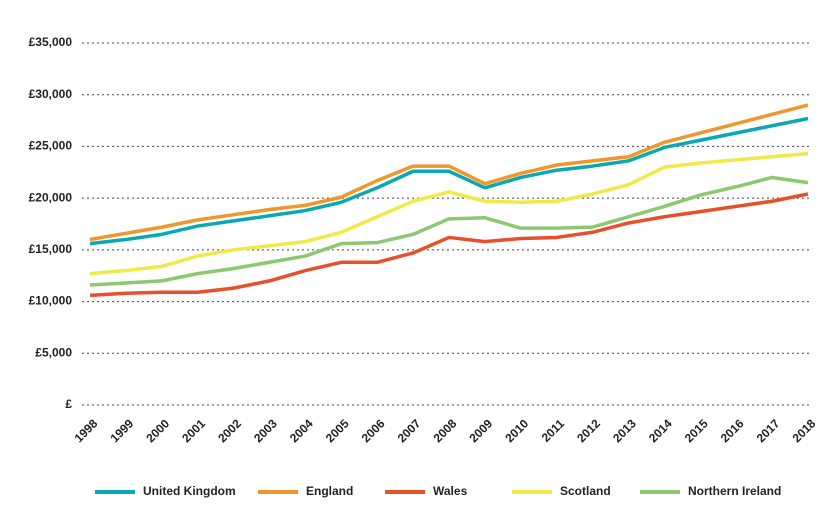 The width and height of the screenshot is (836, 520). Describe the element at coordinates (553, 430) in the screenshot. I see `x-tick-label: 2011` at that location.